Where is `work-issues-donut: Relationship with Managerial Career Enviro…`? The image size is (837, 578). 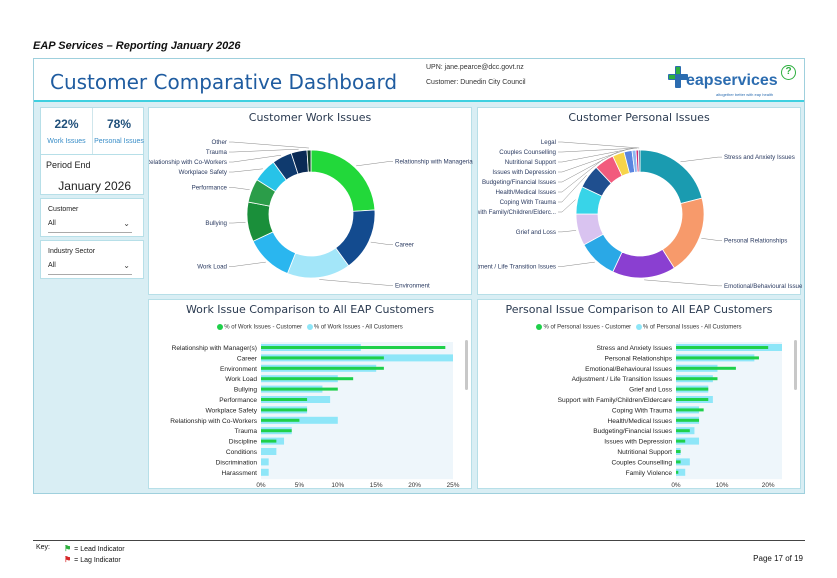 work-issues-donut: Relationship with Managerial Career Enviro… is located at coordinates (311, 214).